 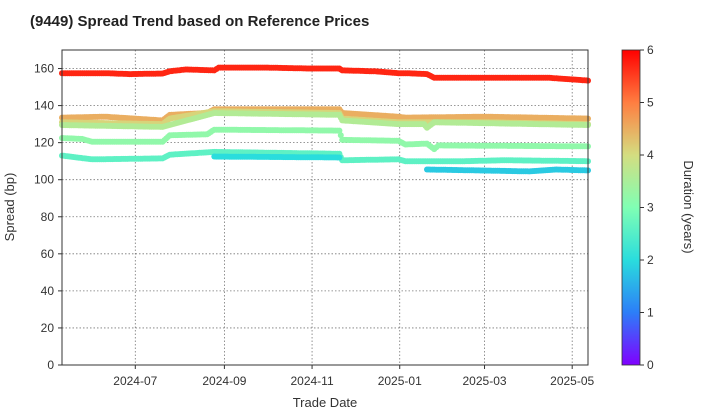 I want to click on colorbar-ticks: 0 1 2 3 4 5 6, so click(x=647, y=207).